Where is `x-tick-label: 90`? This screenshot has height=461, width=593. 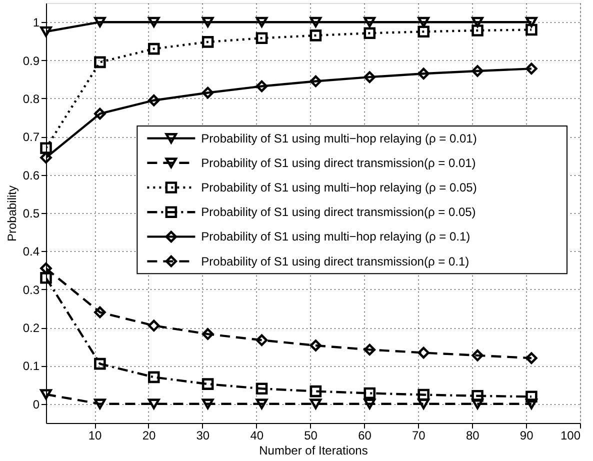
x-tick-label: 90 is located at coordinates (527, 435).